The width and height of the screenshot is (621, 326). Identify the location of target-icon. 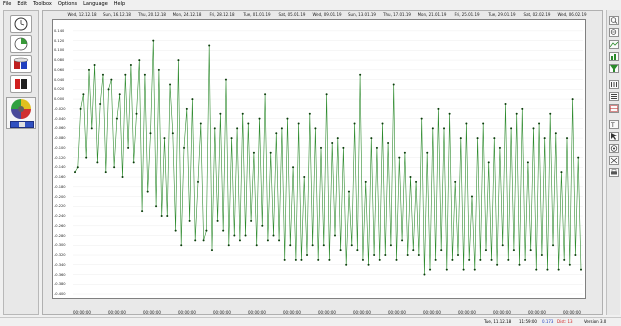
(614, 148).